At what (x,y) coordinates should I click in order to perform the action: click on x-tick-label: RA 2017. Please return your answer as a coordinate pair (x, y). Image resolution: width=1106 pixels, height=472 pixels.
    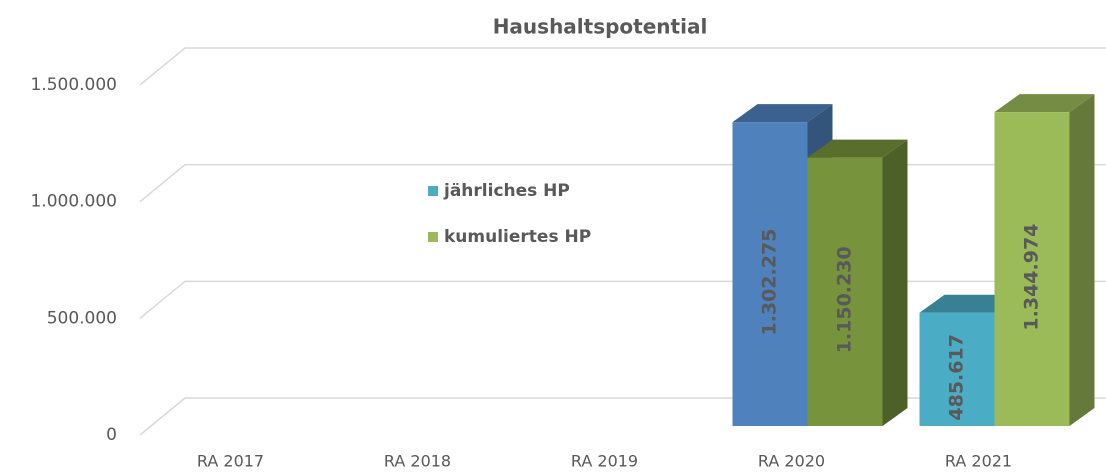
    Looking at the image, I should click on (230, 461).